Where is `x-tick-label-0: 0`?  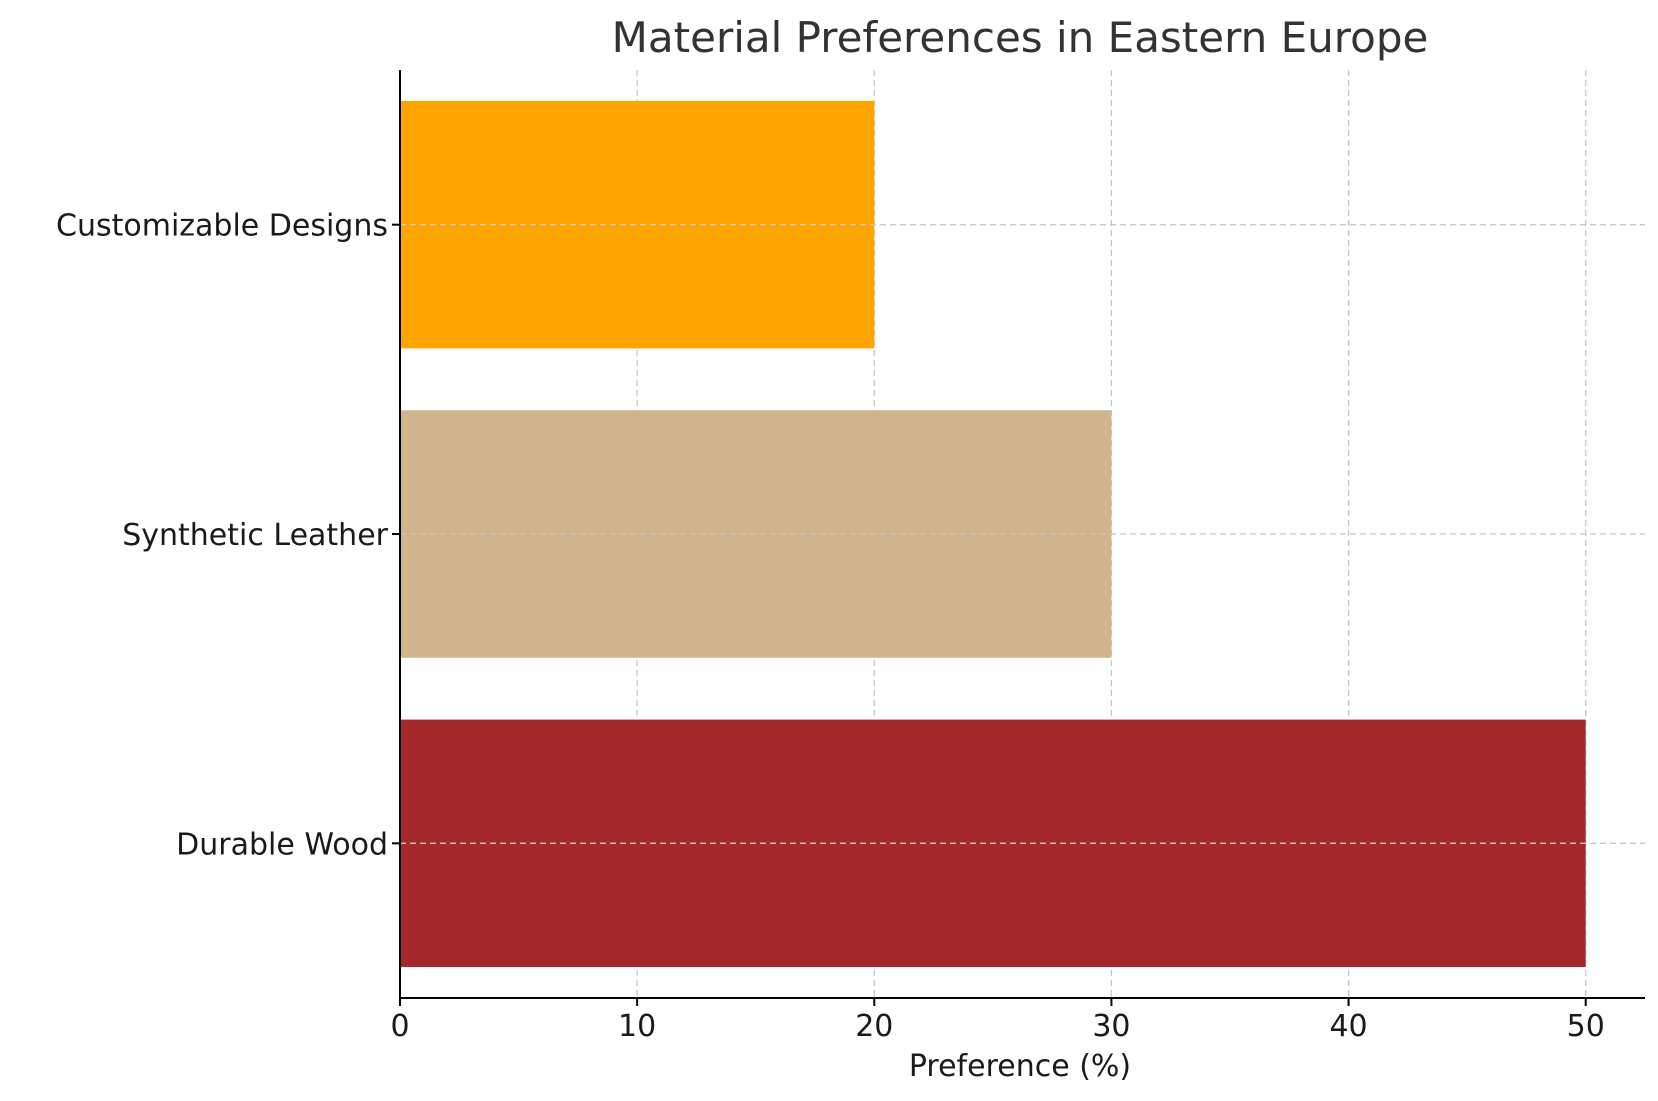
x-tick-label-0: 0 is located at coordinates (399, 1026).